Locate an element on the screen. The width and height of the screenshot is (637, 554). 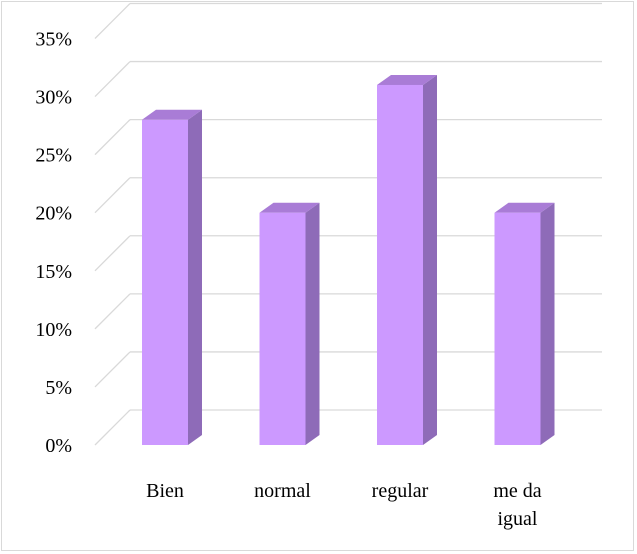
x-category-label: me da is located at coordinates (517, 491).